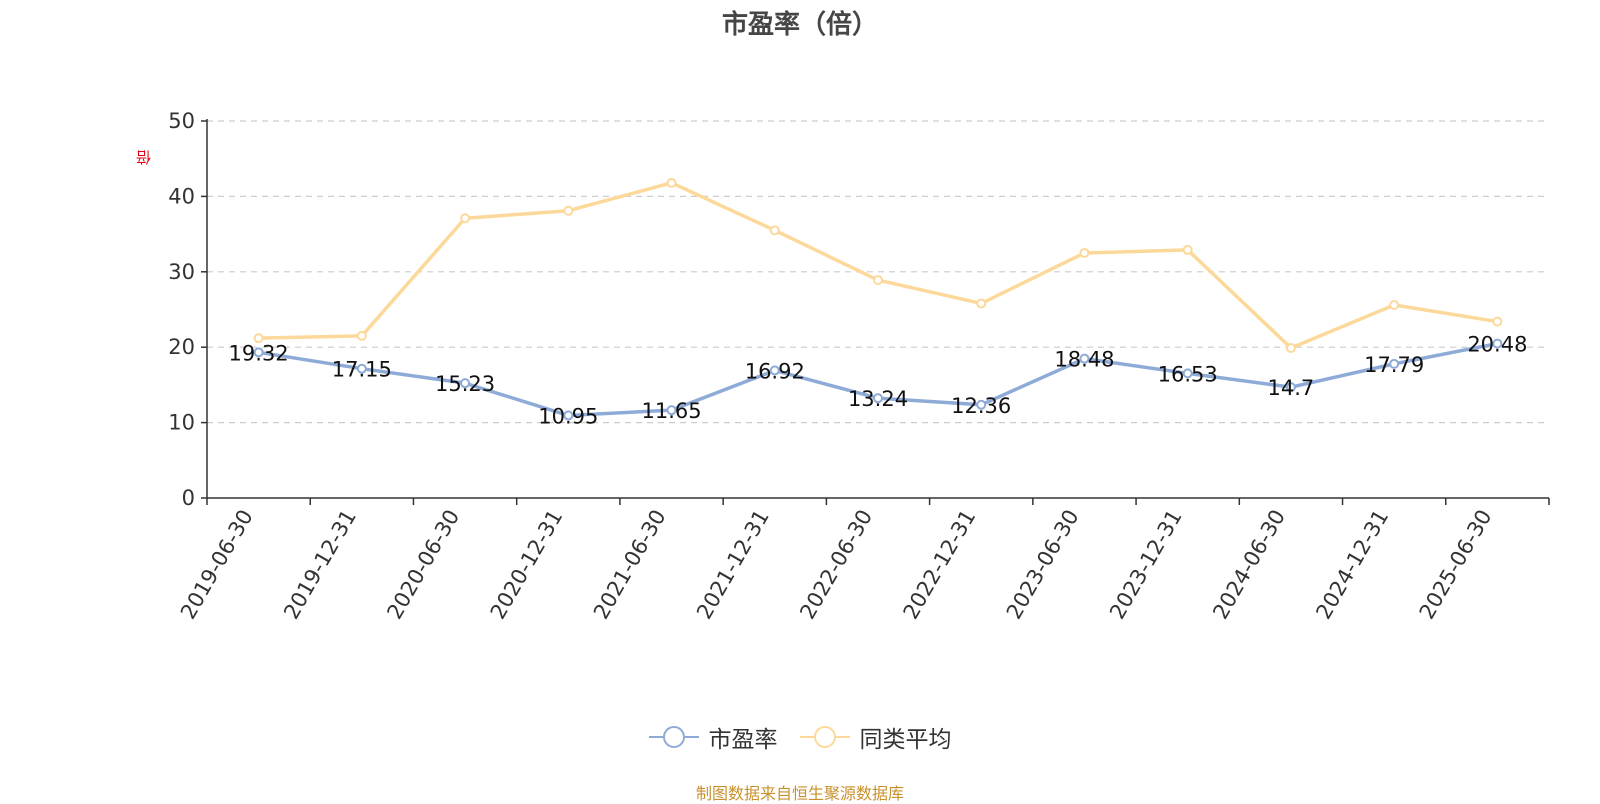 The width and height of the screenshot is (1600, 804). What do you see at coordinates (320, 565) in the screenshot?
I see `x-tick-label: 2019-12-31` at bounding box center [320, 565].